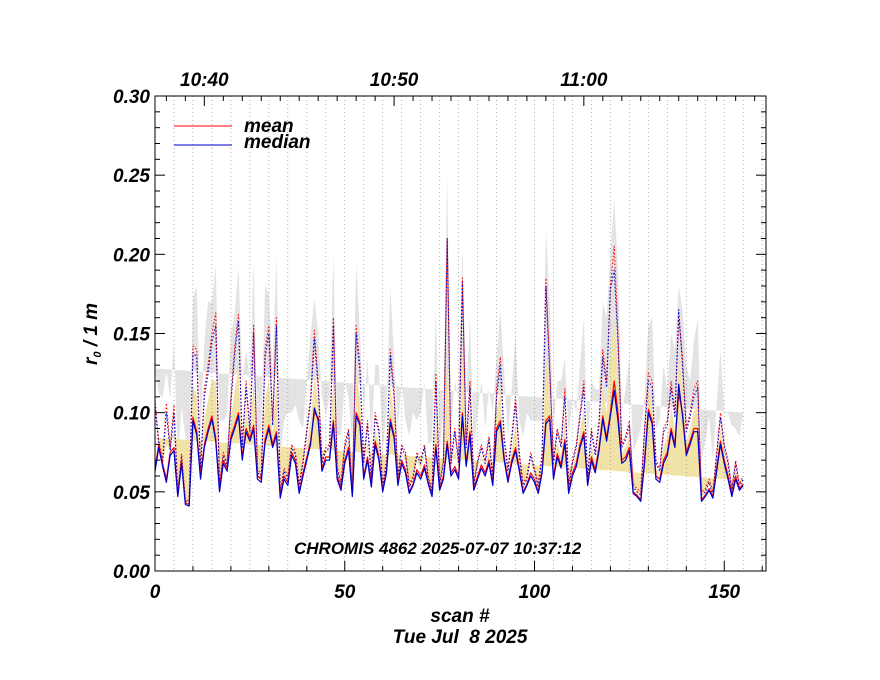 The height and width of the screenshot is (680, 880). What do you see at coordinates (131, 414) in the screenshot?
I see `y-tick-label: 0.10` at bounding box center [131, 414].